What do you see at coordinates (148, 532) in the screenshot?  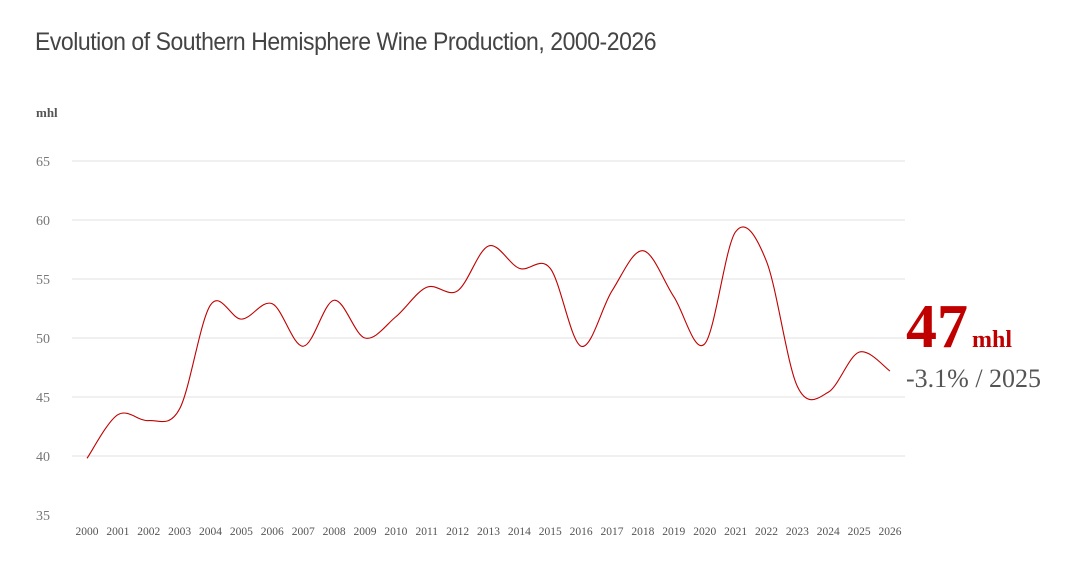 I see `x-tick-label: 2002` at bounding box center [148, 532].